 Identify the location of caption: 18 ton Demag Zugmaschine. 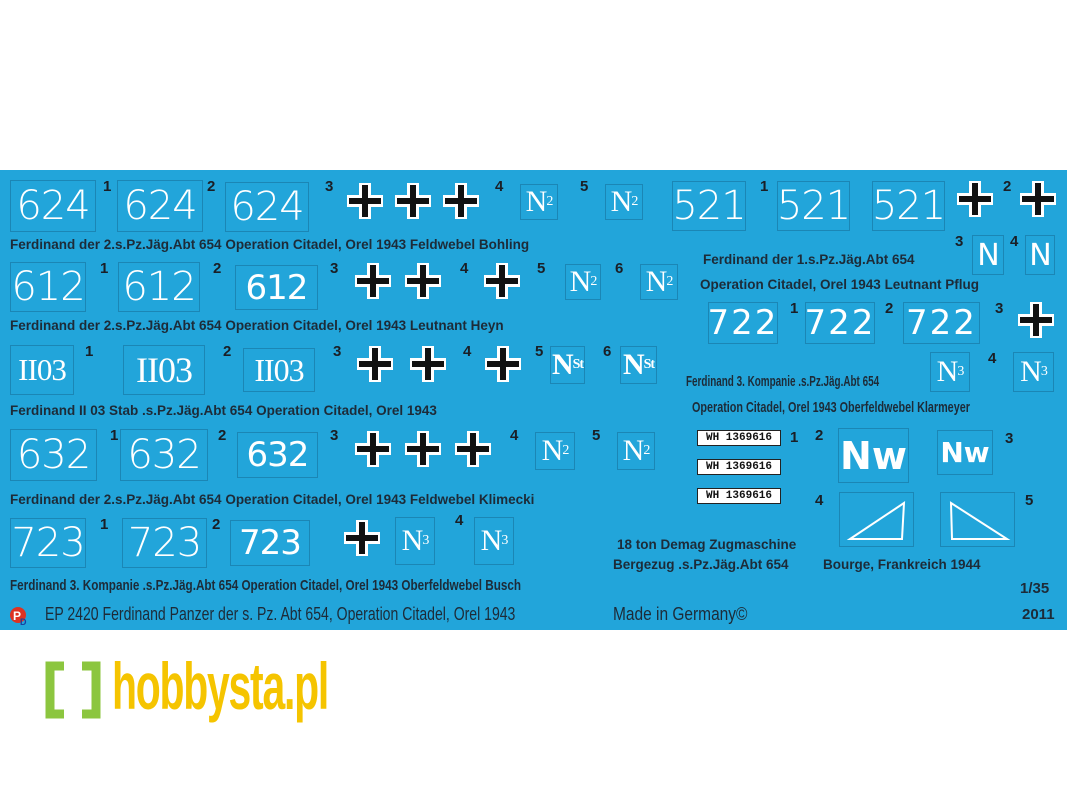
(707, 544).